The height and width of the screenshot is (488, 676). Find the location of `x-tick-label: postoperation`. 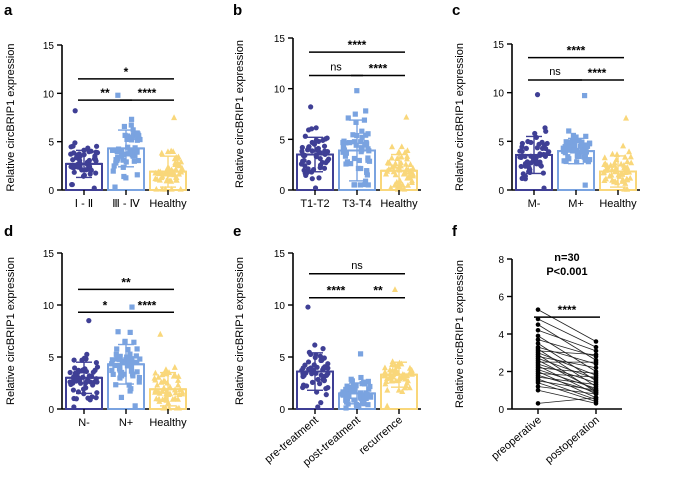

x-tick-label: postoperation is located at coordinates (572, 440).